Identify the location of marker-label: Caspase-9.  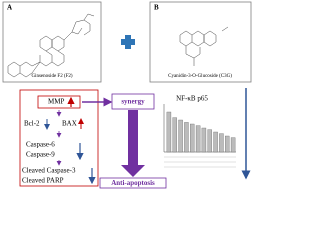
(40, 155).